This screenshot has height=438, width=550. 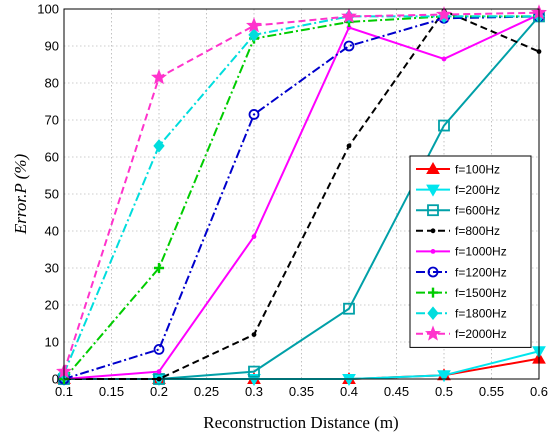 What do you see at coordinates (477, 190) in the screenshot?
I see `legend-label: f=200Hz` at bounding box center [477, 190].